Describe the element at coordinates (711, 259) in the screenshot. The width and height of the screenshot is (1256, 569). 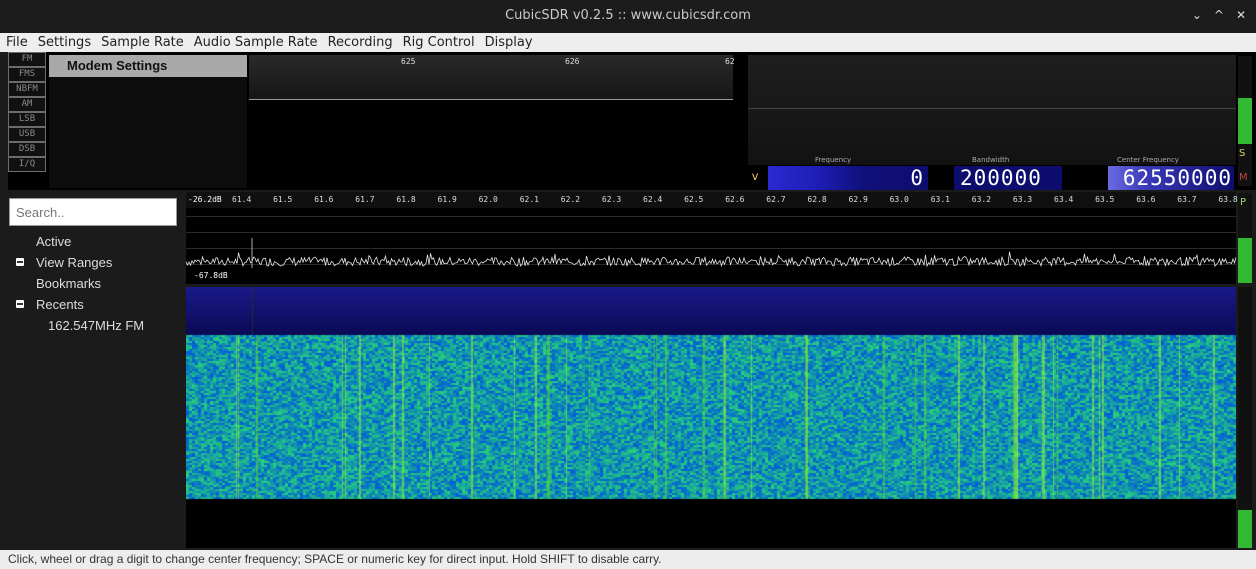
I see `spectrum-line` at that location.